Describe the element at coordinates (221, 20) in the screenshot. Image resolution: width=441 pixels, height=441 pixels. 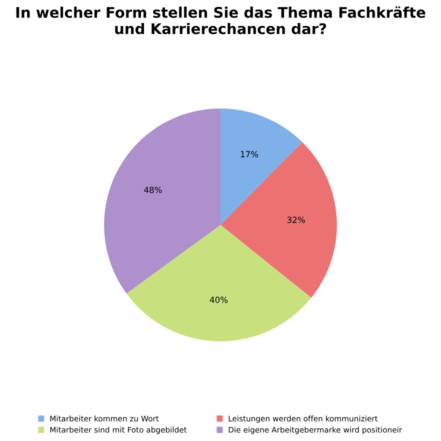
I see `chart-title: In welcher Form stellen Sie das Thema Fachkräfte und Karrierechancen dar?` at that location.